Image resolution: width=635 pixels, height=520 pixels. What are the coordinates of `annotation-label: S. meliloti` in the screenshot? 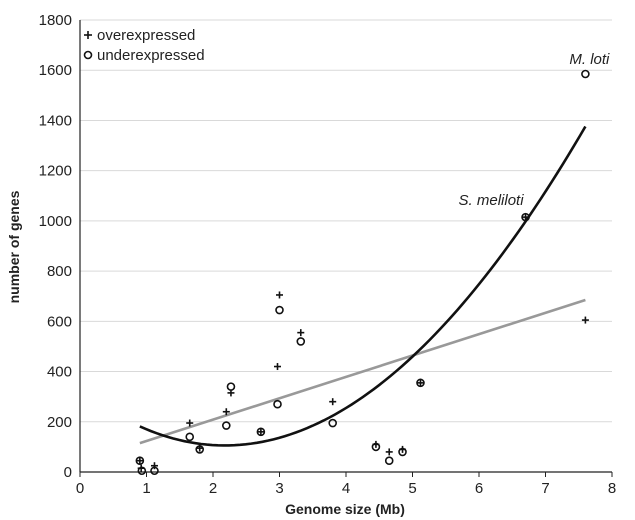 It's located at (492, 200).